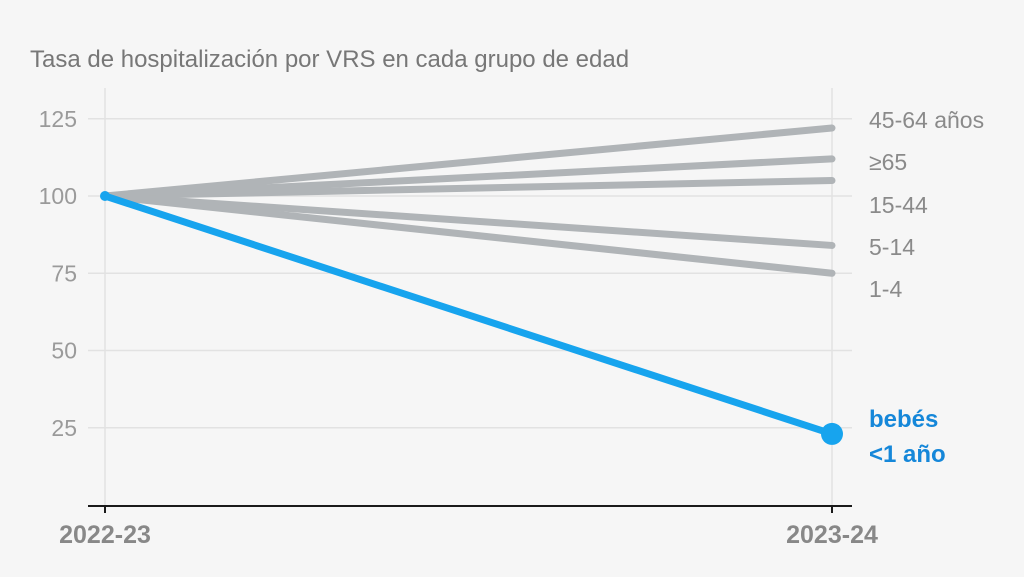 Image resolution: width=1024 pixels, height=577 pixels. What do you see at coordinates (832, 433) in the screenshot?
I see `series-end-point` at bounding box center [832, 433].